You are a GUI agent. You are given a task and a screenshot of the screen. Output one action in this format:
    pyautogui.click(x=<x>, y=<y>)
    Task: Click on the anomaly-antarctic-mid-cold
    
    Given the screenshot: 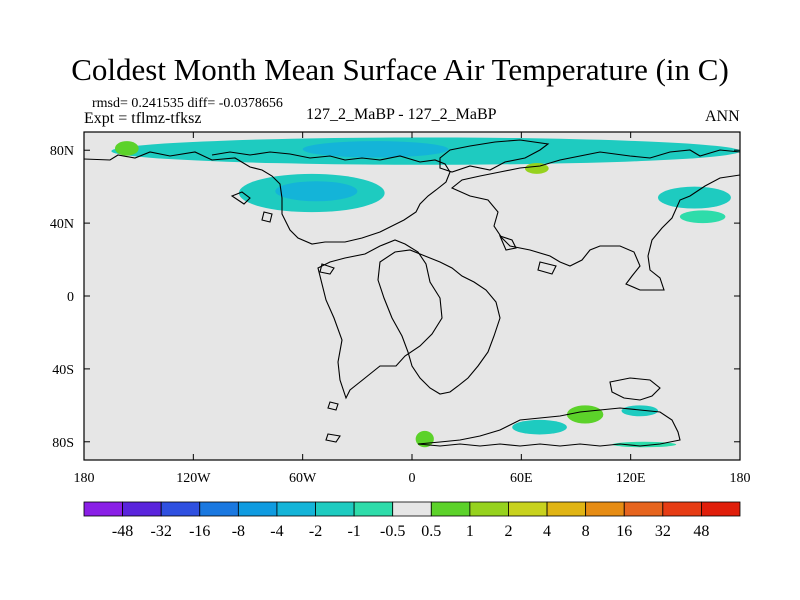 What is the action you would take?
    pyautogui.click(x=539, y=427)
    